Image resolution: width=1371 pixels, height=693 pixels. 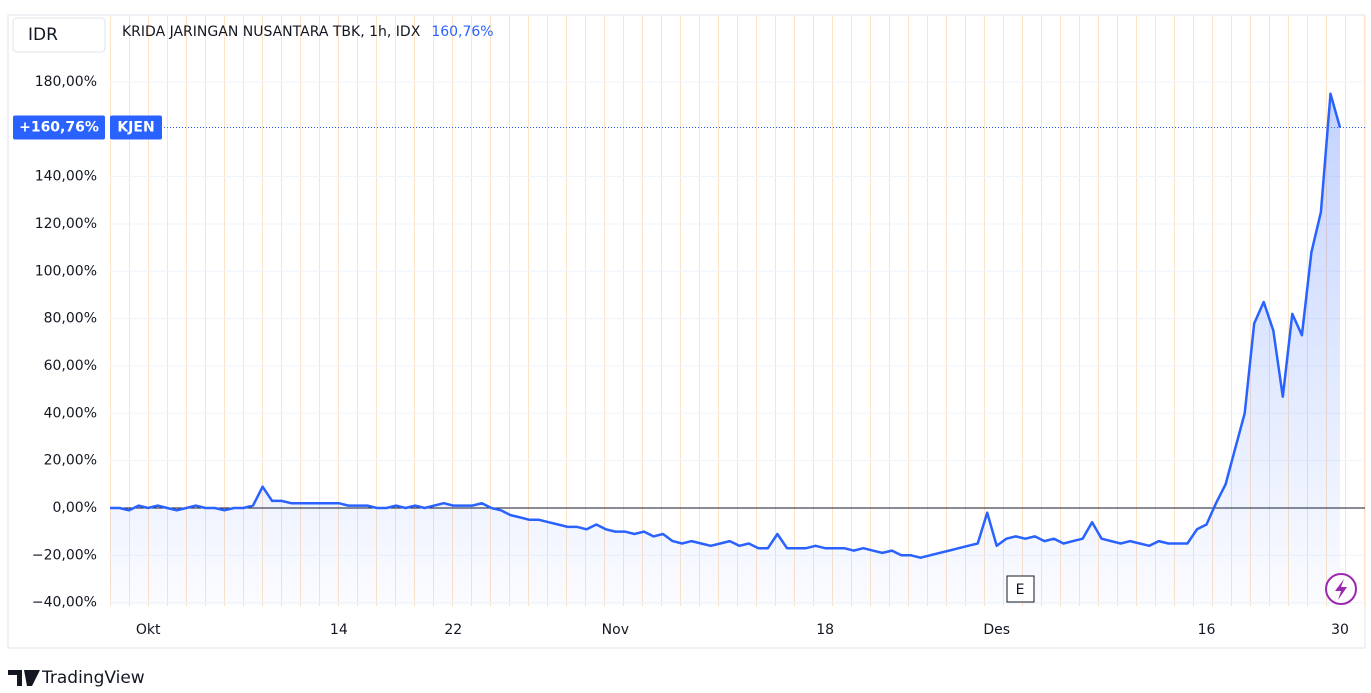 What do you see at coordinates (66, 224) in the screenshot?
I see `y-tick-label: 120,00%` at bounding box center [66, 224].